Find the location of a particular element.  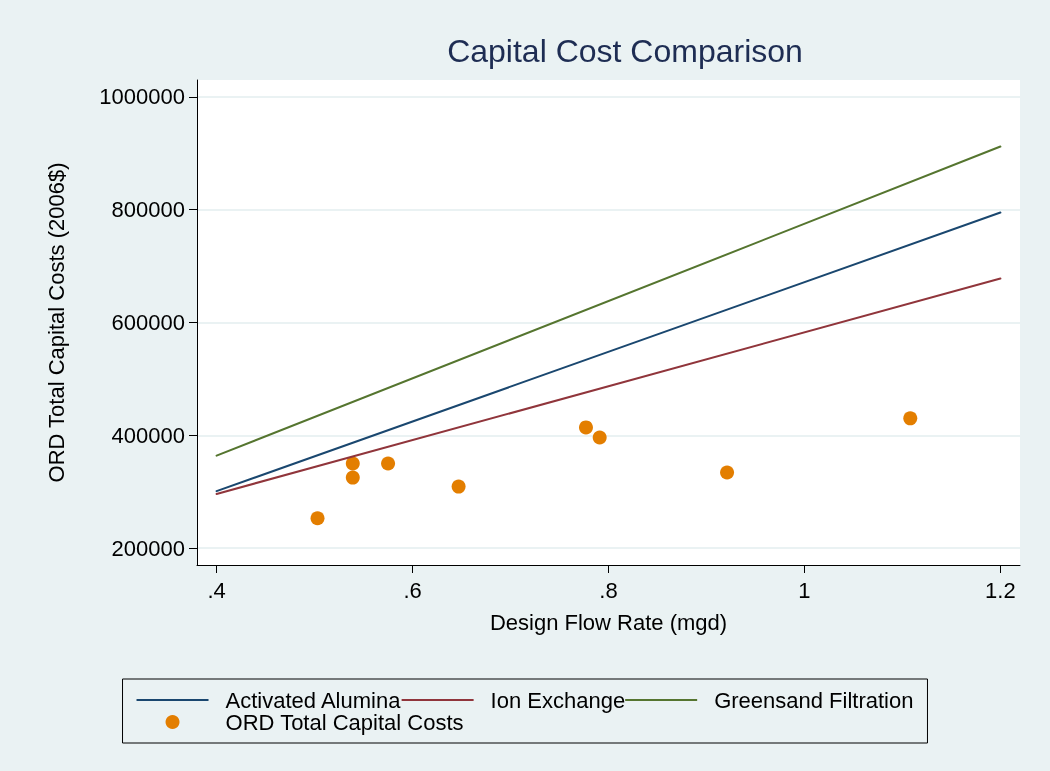

x-tick-label: .4 is located at coordinates (216, 590).